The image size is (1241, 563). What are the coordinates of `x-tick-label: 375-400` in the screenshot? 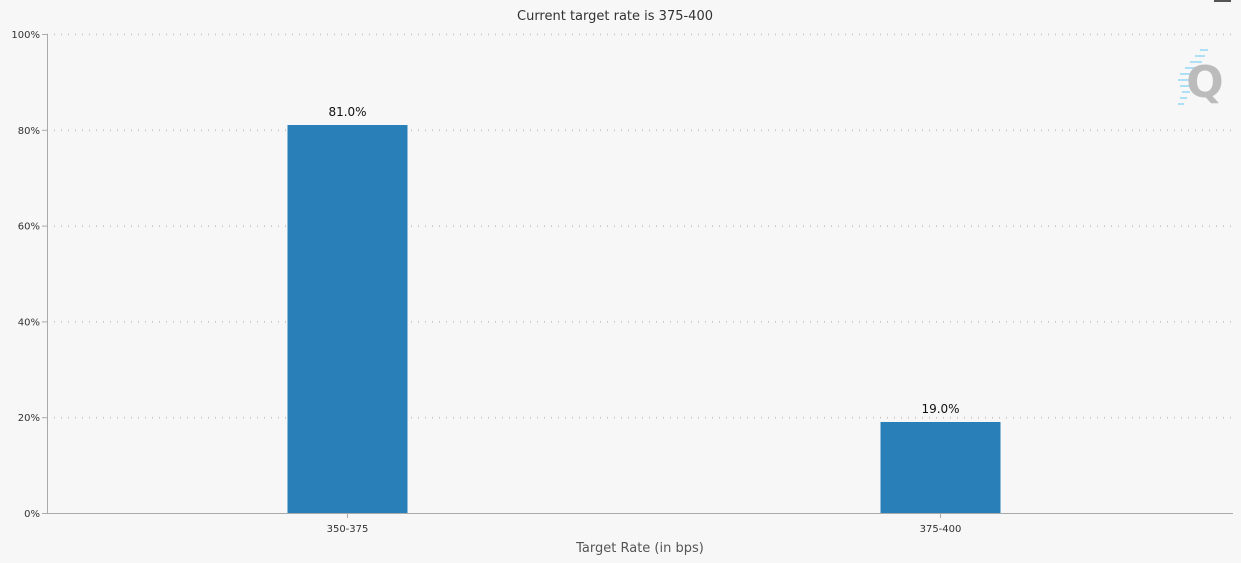 It's located at (941, 529).